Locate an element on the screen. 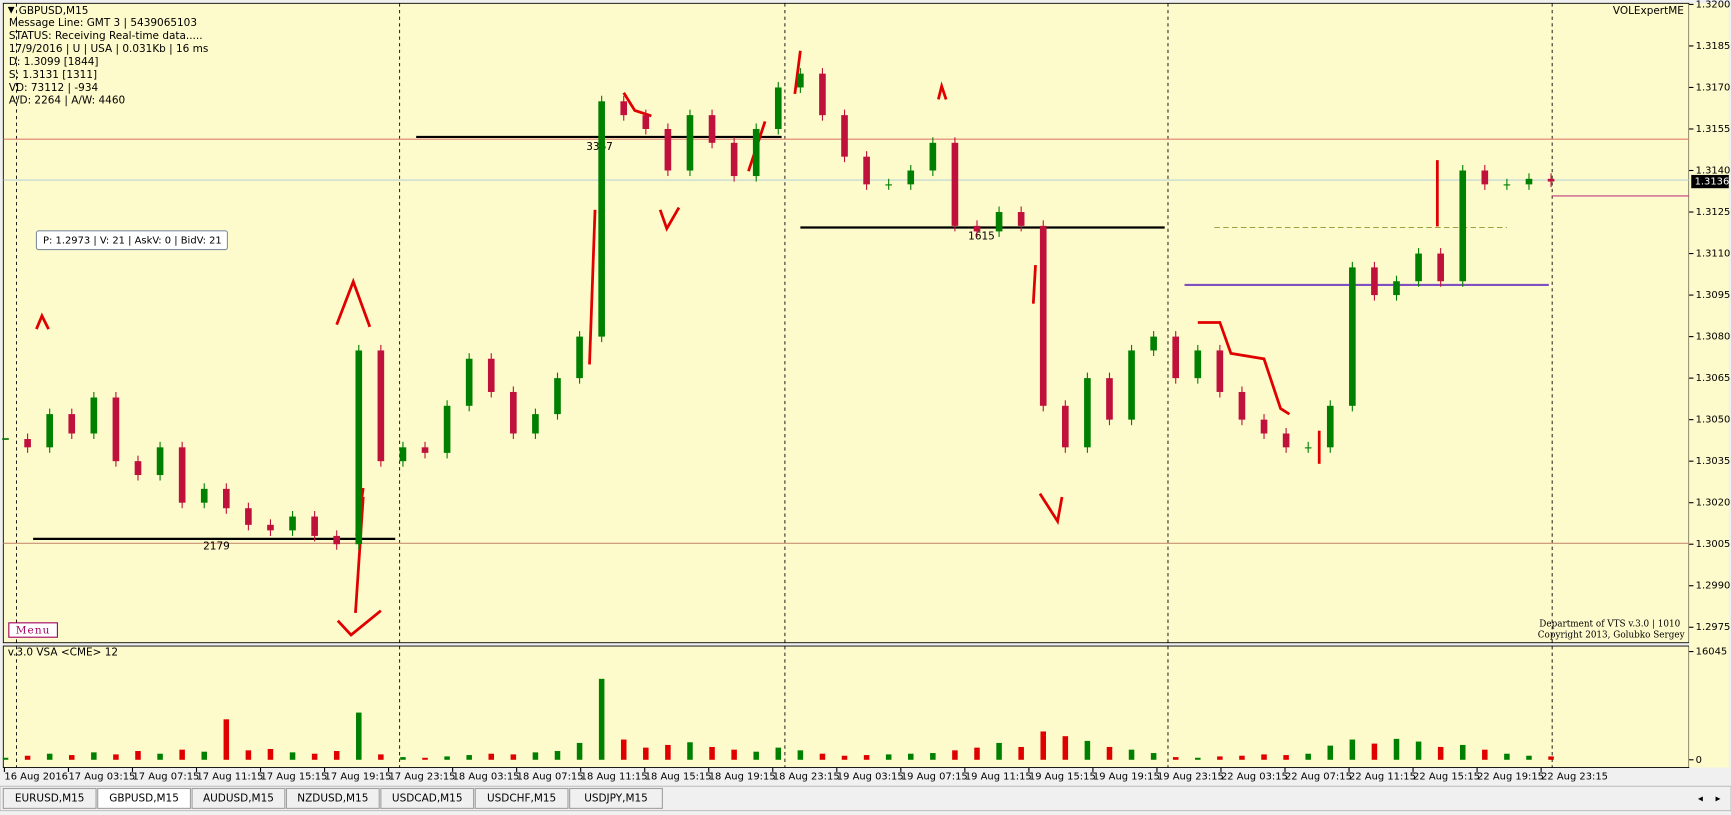 Image resolution: width=1731 pixels, height=815 pixels. x-tick-label: 22 Aug 07:15 is located at coordinates (1318, 776).